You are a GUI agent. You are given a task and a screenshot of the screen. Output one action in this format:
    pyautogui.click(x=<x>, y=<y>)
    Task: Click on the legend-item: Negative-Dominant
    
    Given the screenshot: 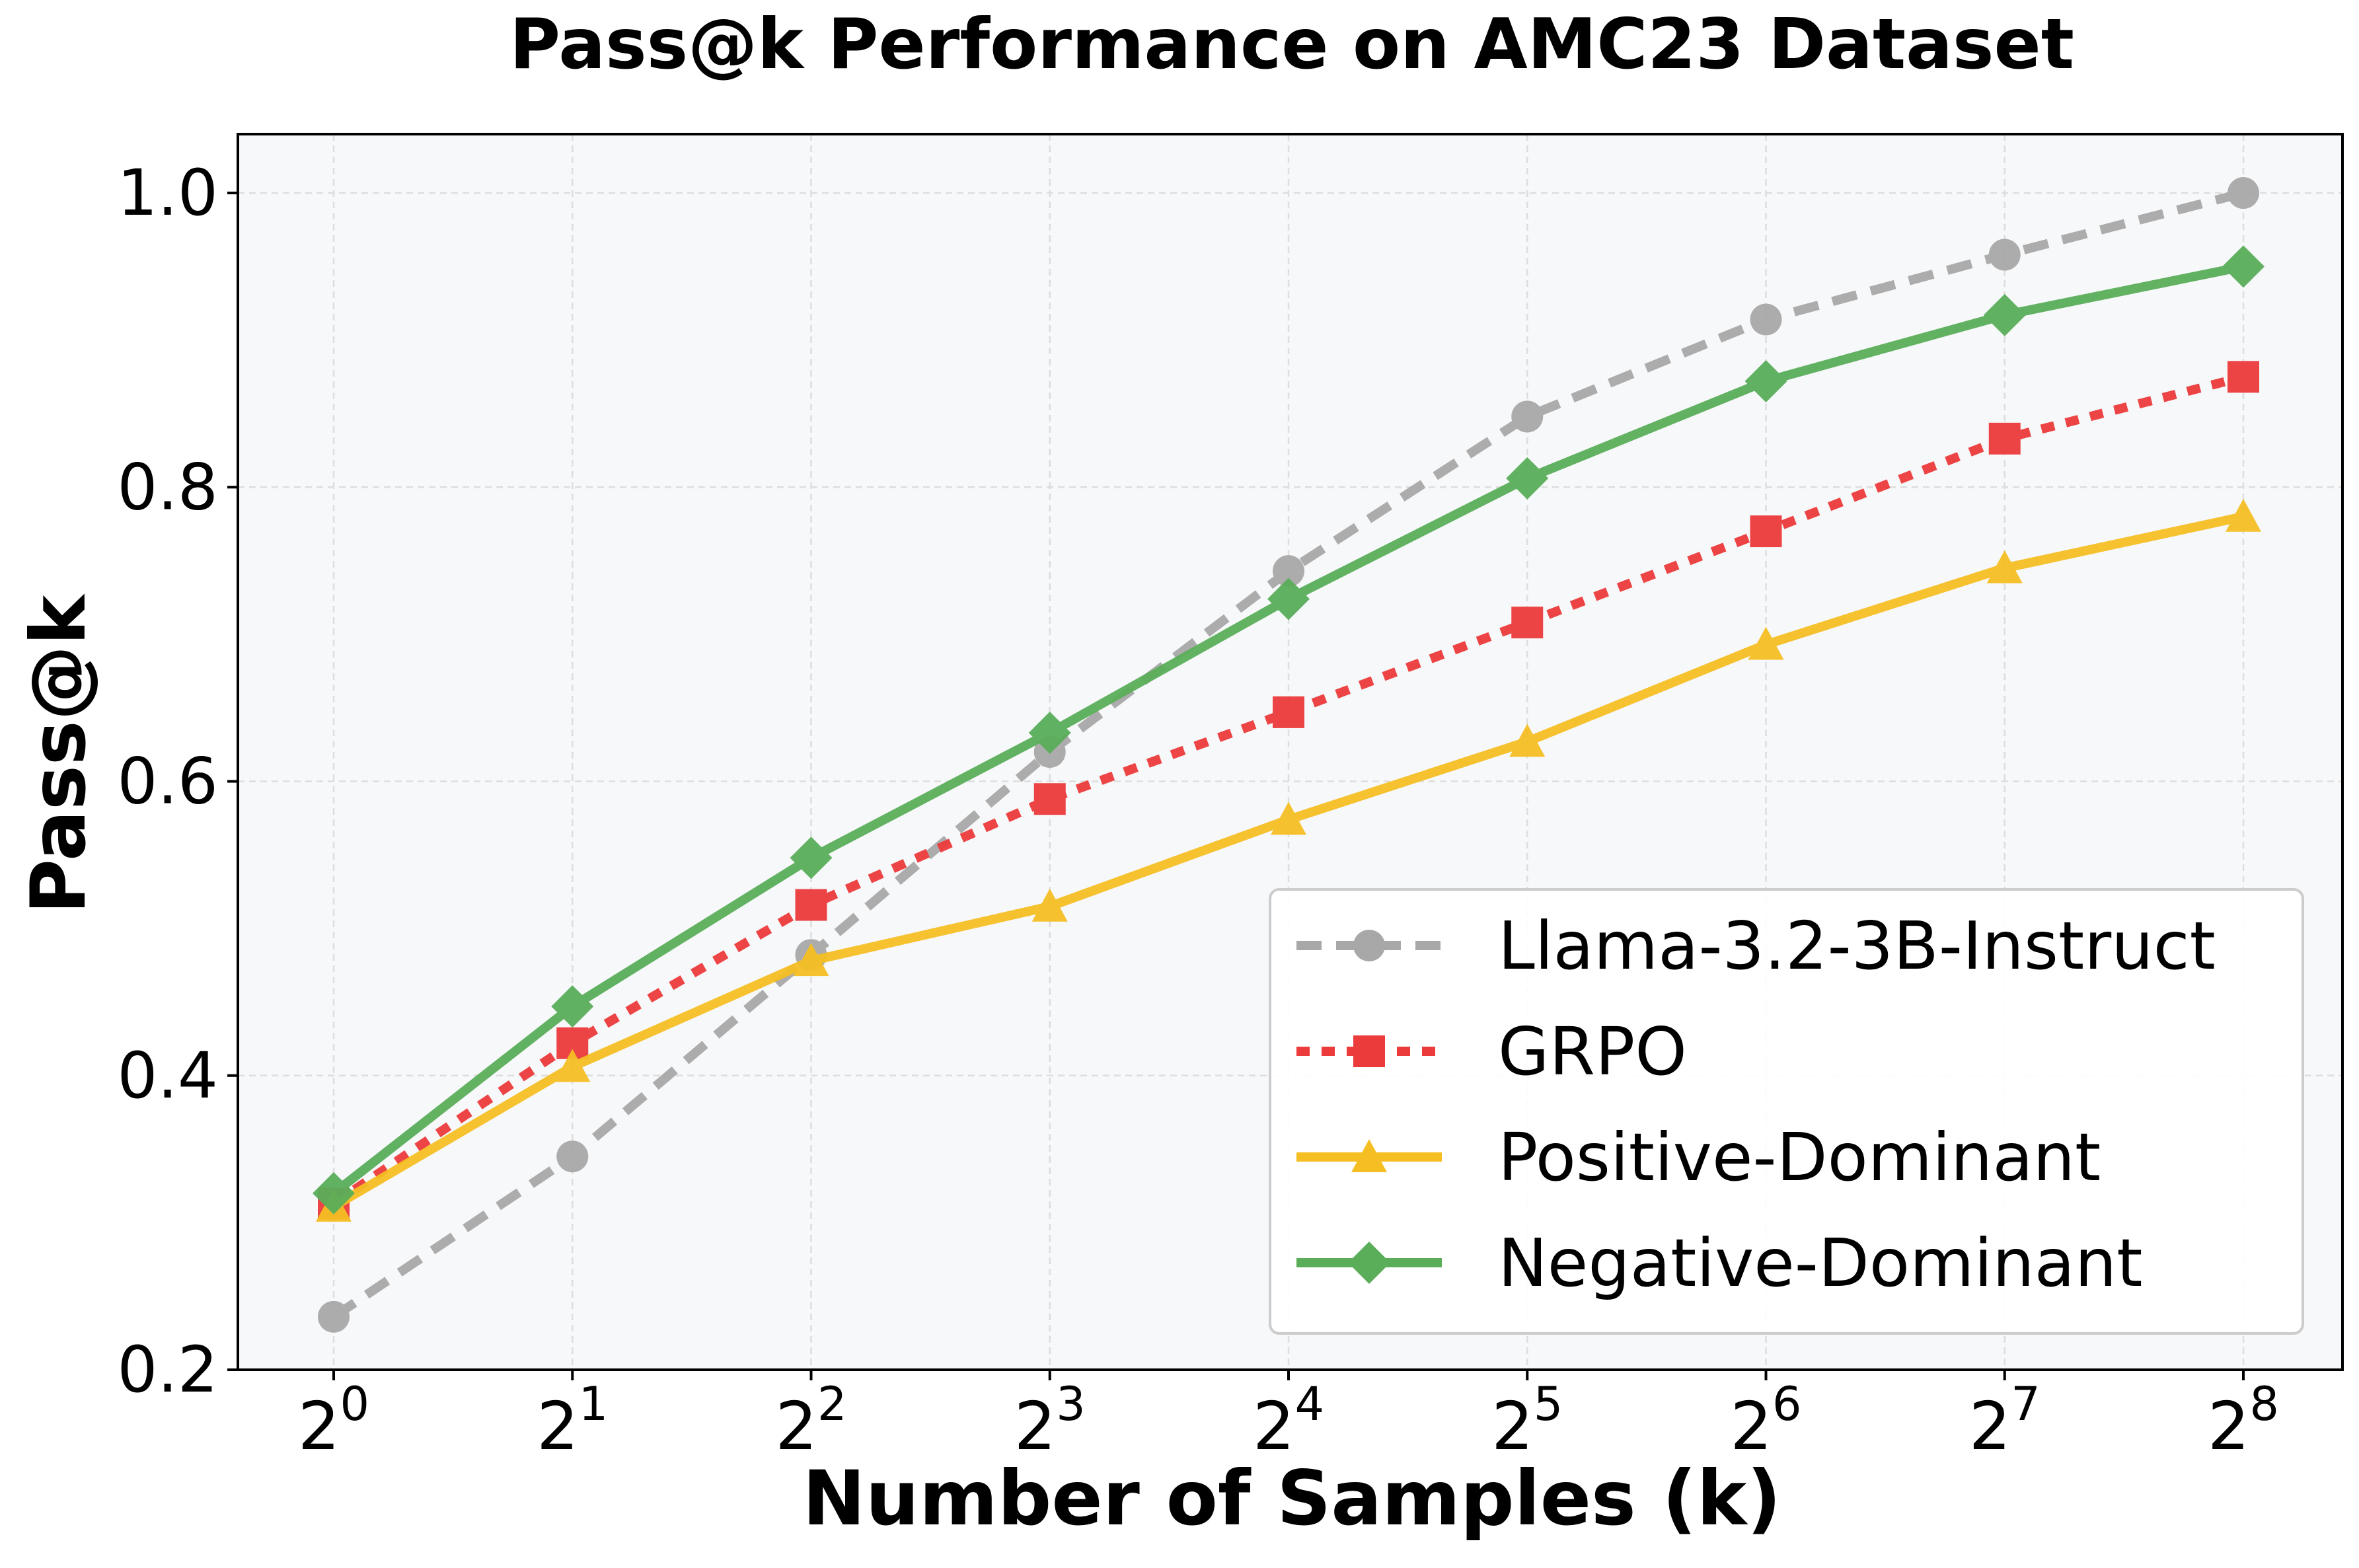 What is the action you would take?
    pyautogui.click(x=1719, y=1263)
    